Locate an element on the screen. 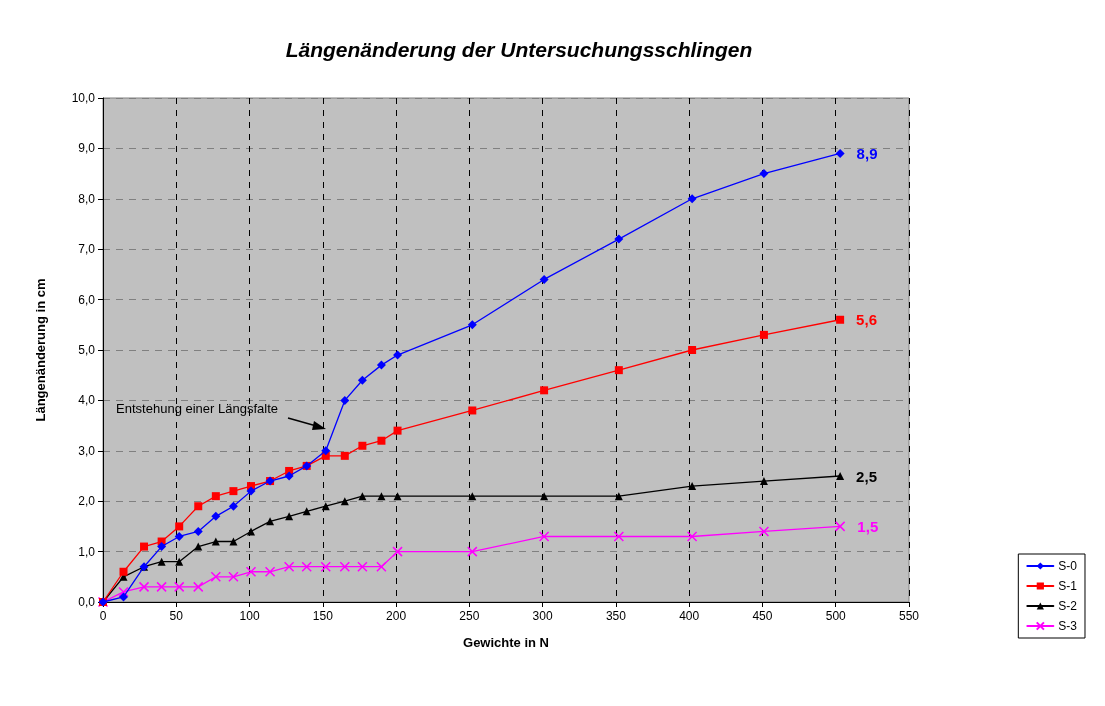  data-label: 5,6 is located at coordinates (866, 320).